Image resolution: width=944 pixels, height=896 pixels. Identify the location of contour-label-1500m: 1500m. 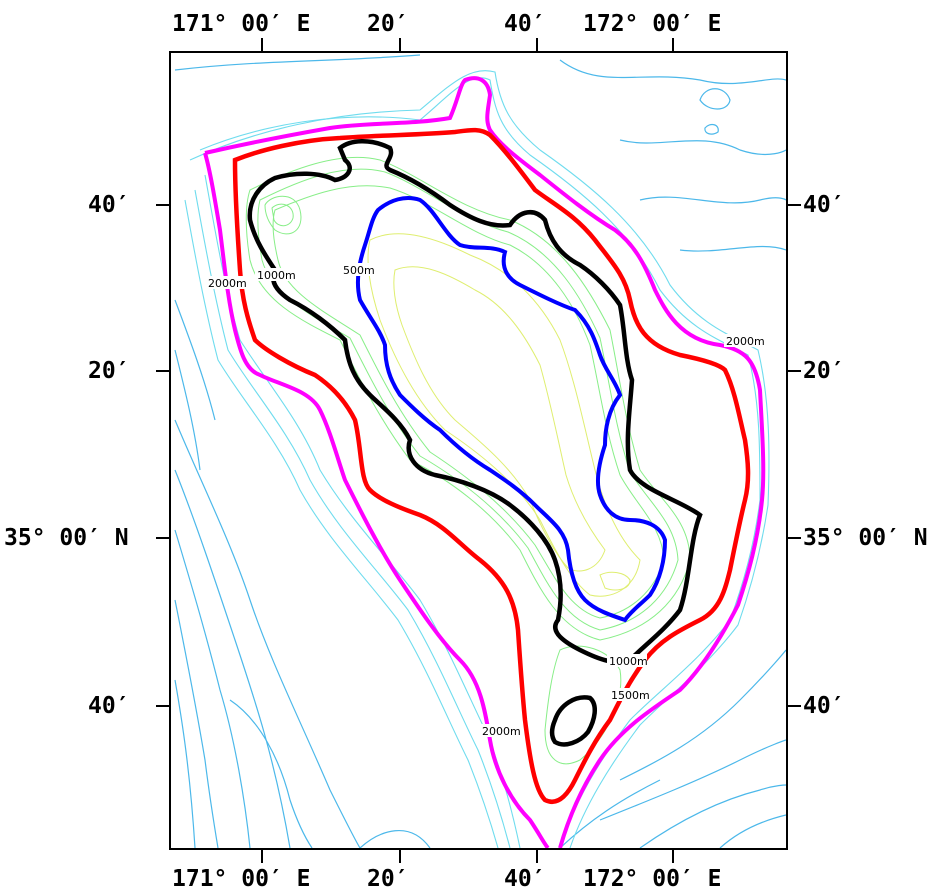
(630, 695).